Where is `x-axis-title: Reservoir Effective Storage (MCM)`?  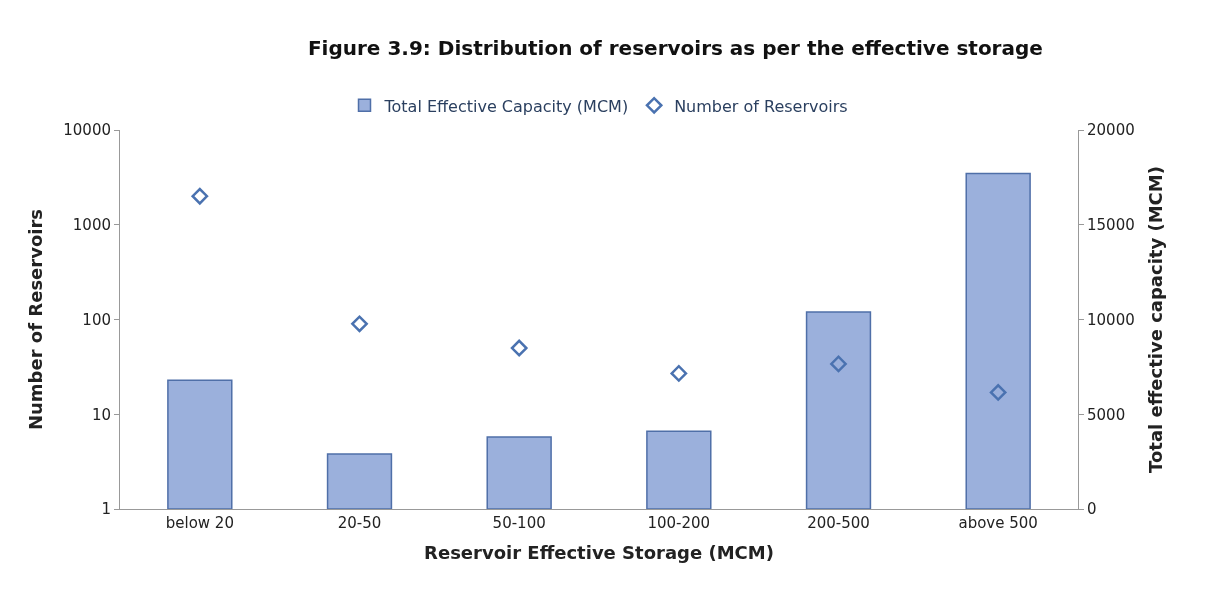 x-axis-title: Reservoir Effective Storage (MCM) is located at coordinates (599, 553).